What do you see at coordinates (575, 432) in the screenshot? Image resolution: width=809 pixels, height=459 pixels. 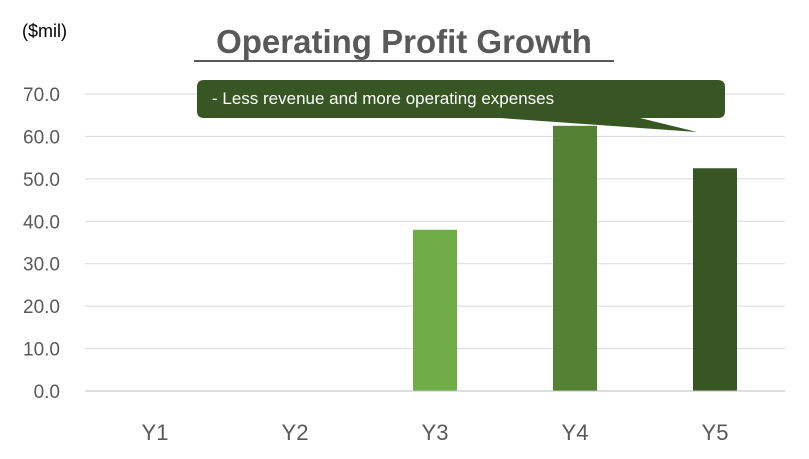 I see `x-category-label-y4: Y4` at bounding box center [575, 432].